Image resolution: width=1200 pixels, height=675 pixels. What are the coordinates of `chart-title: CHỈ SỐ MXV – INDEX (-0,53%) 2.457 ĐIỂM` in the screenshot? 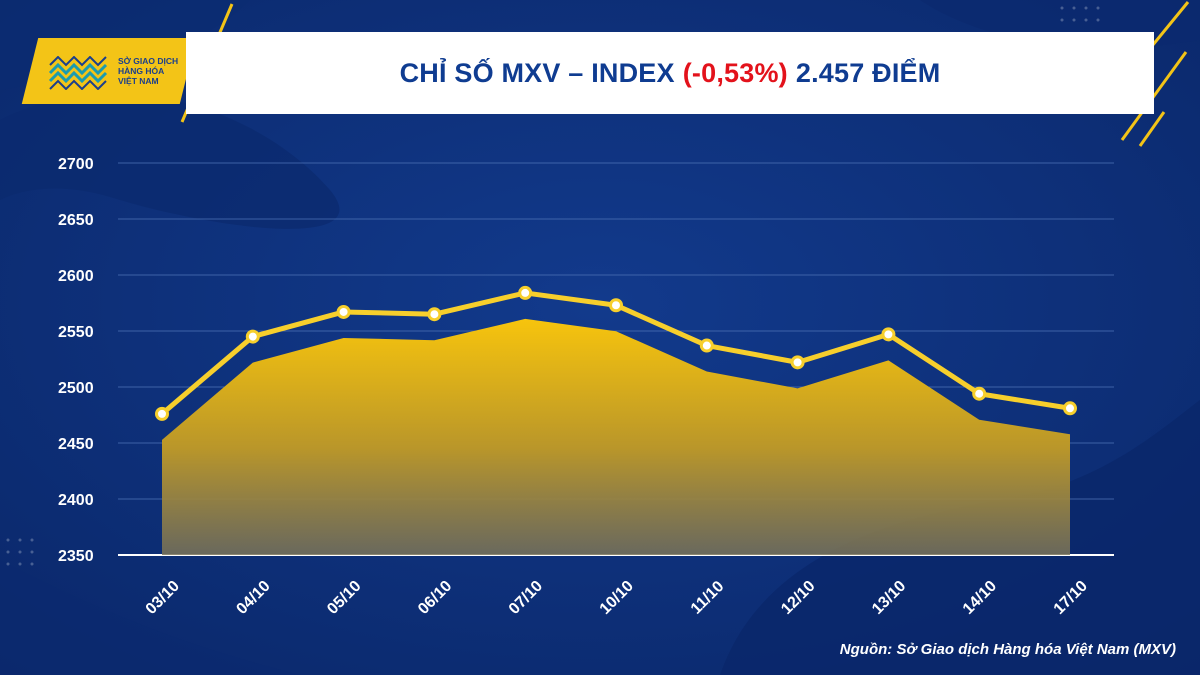 It's located at (670, 73).